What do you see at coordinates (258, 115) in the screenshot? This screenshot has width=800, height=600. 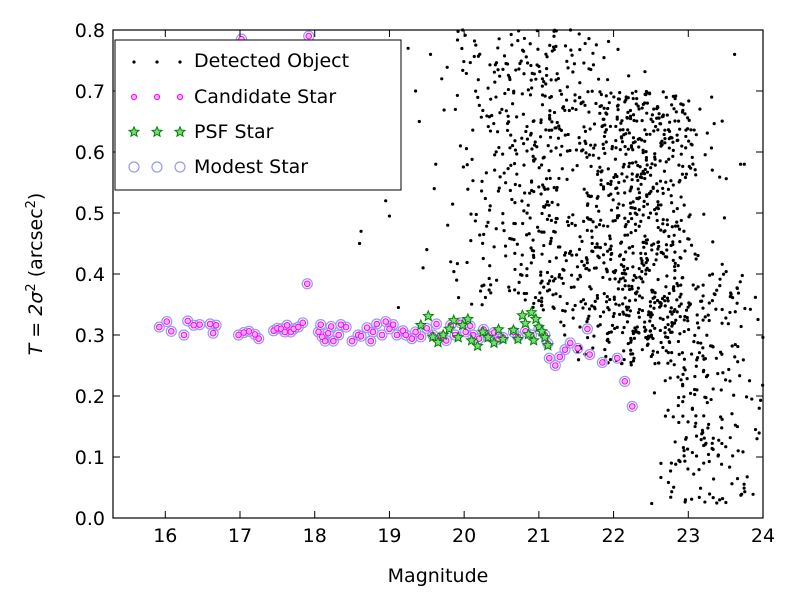 I see `legend-box` at bounding box center [258, 115].